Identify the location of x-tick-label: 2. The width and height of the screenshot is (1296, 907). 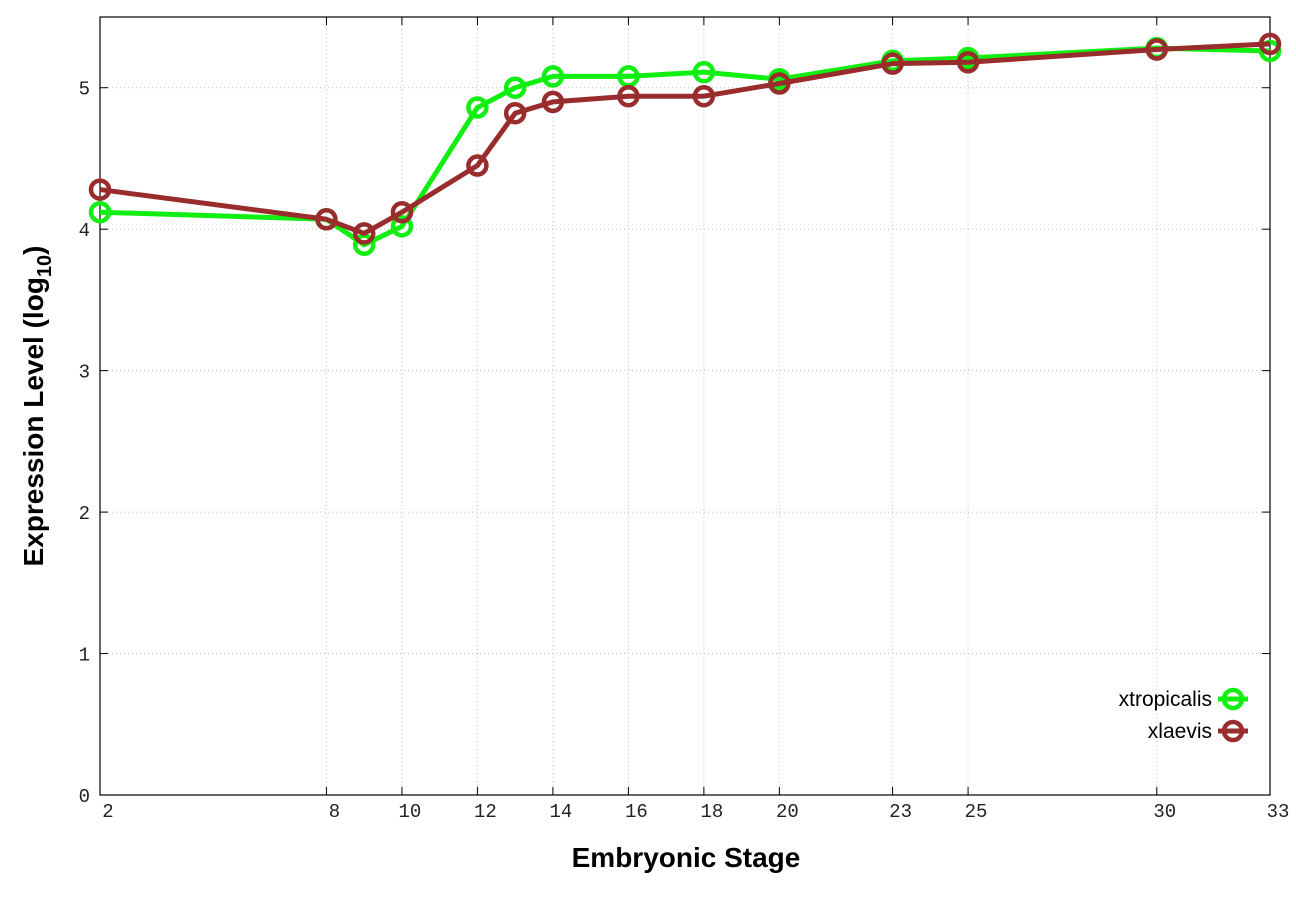
(107, 812).